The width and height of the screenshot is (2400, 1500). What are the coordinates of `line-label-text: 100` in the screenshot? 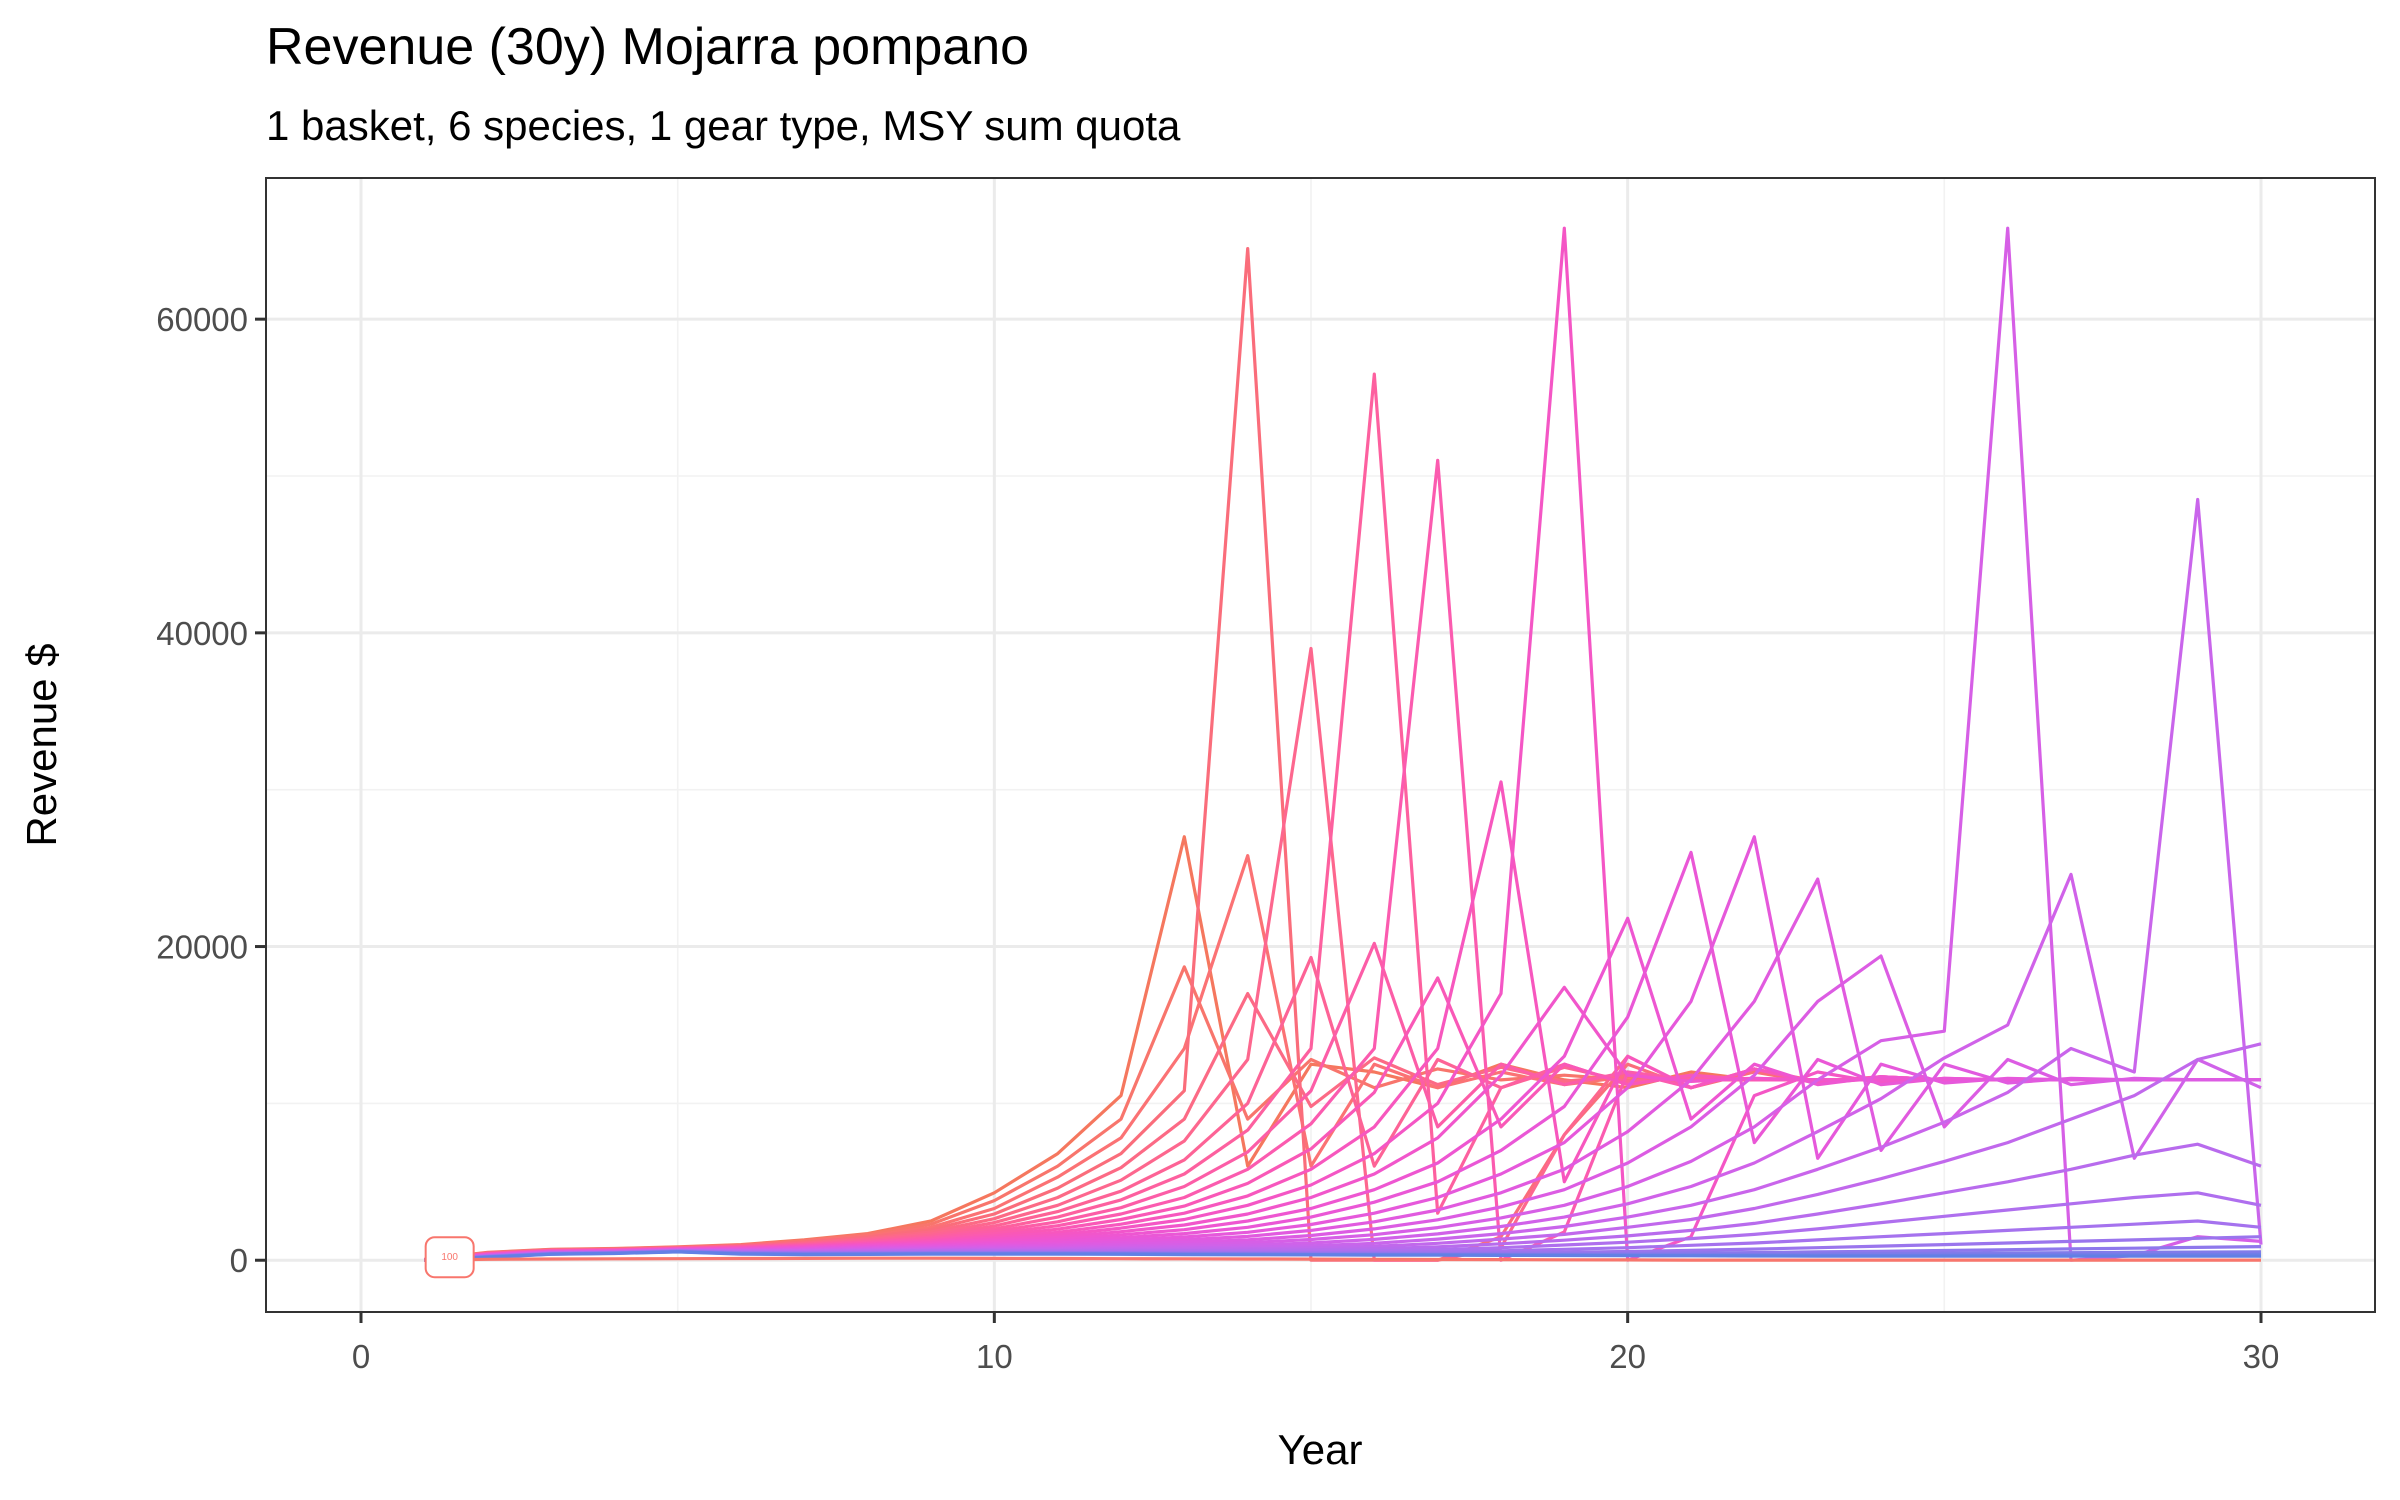 It's located at (449, 1257).